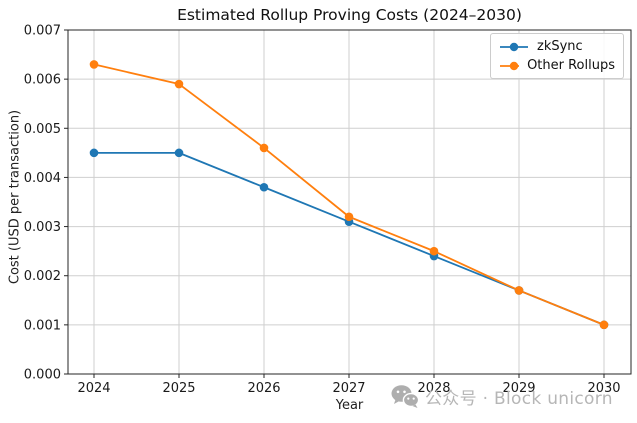  Describe the element at coordinates (42, 276) in the screenshot. I see `y-tick-label: 0.002` at that location.